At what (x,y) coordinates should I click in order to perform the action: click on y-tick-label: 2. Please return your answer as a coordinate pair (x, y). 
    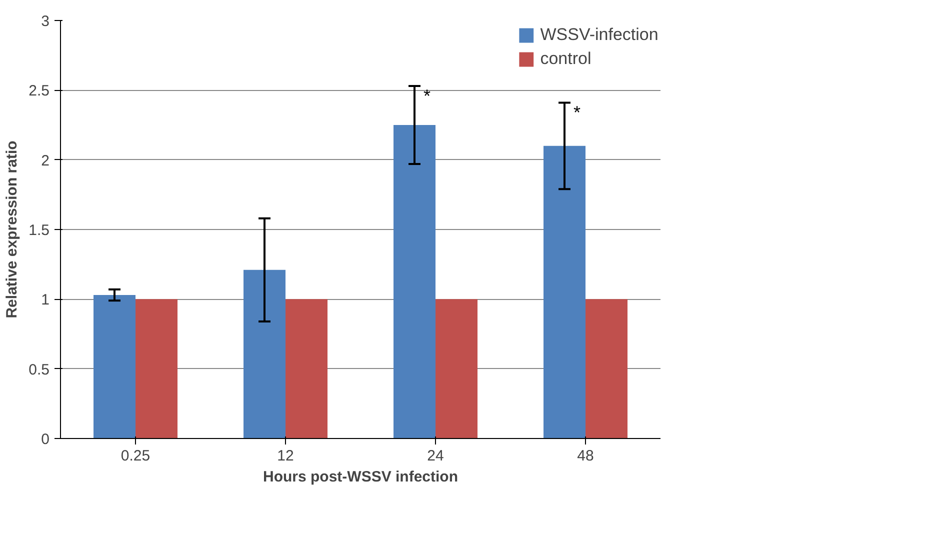
    Looking at the image, I should click on (45, 161).